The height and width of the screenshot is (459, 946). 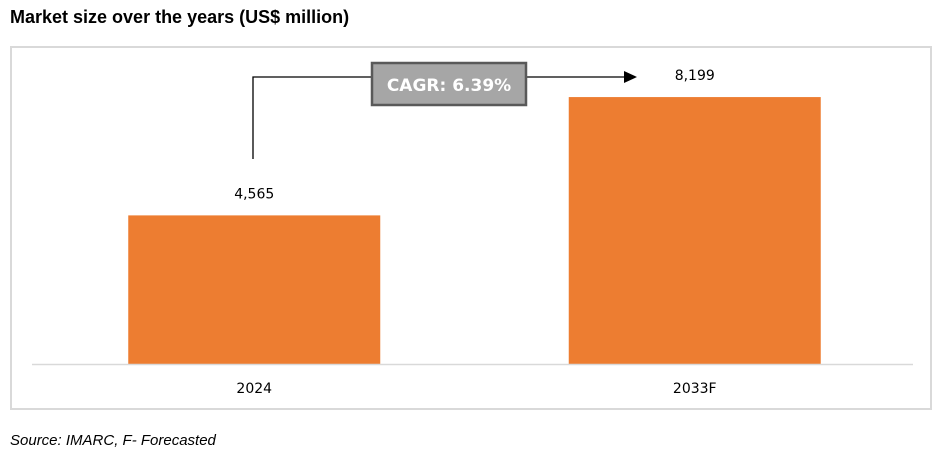 I want to click on cagr-label: CAGR: 6.39%, so click(x=449, y=86).